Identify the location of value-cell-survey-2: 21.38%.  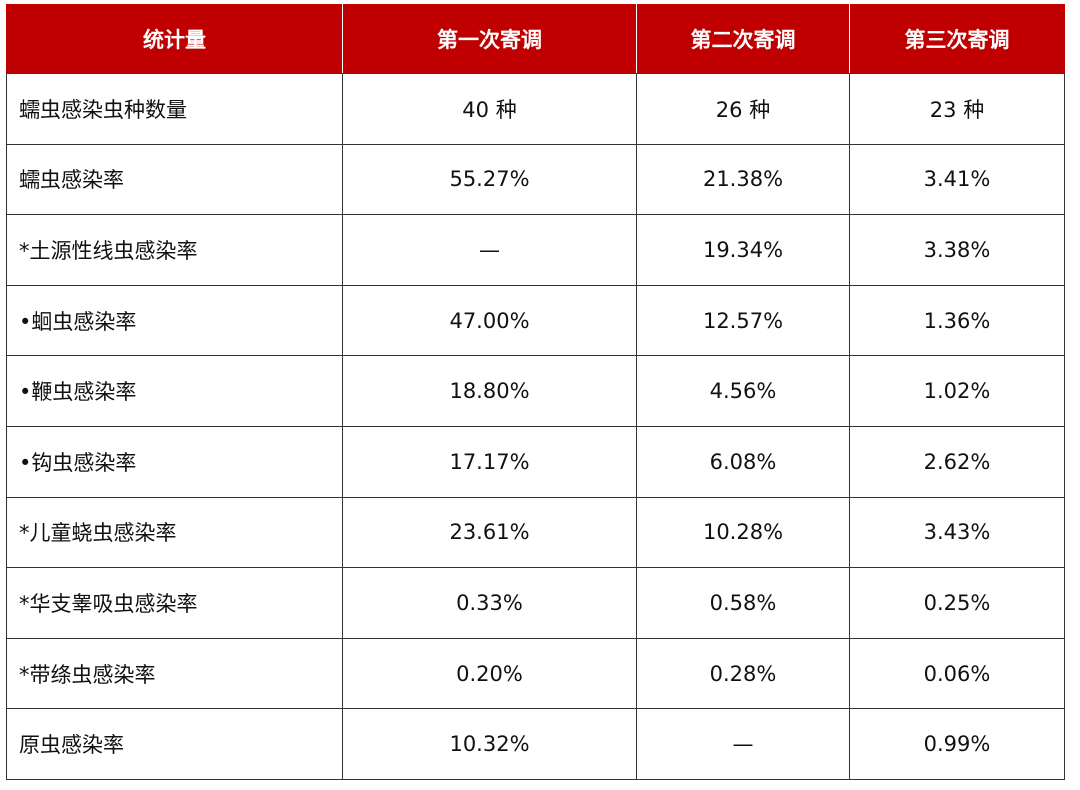
(743, 179).